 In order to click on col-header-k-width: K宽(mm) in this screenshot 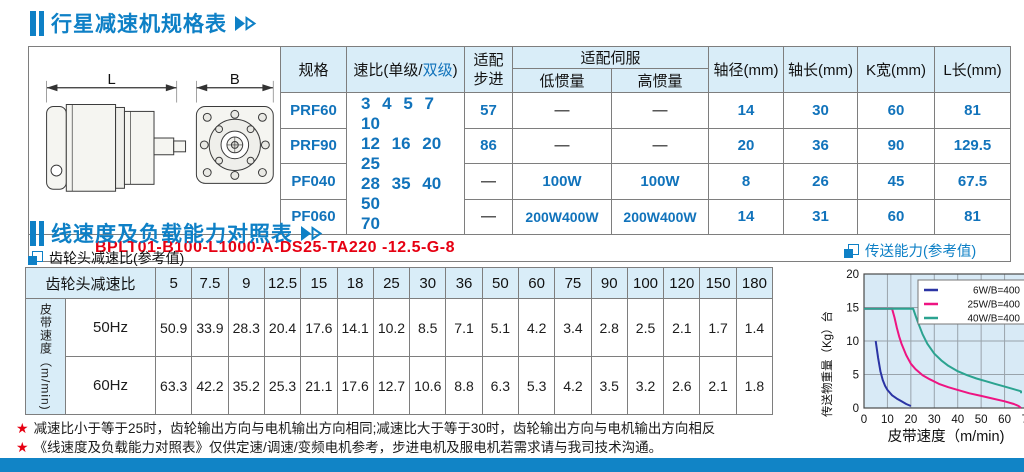, I will do `click(896, 69)`.